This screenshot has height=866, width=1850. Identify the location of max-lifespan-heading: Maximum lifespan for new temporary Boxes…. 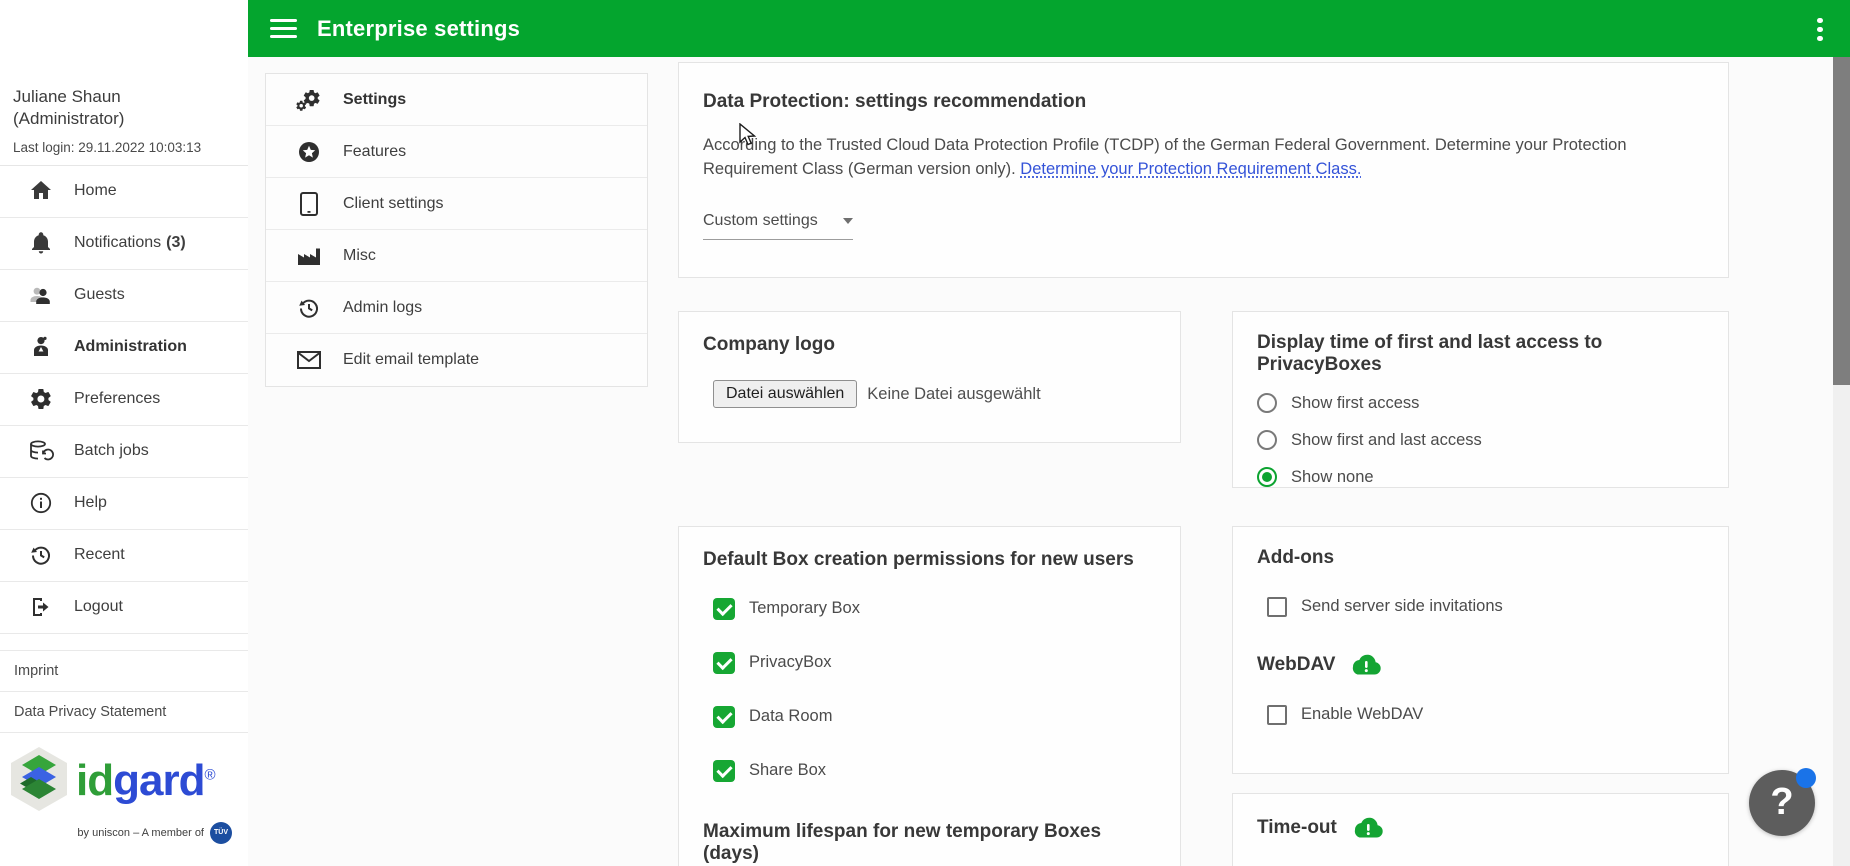
(902, 842).